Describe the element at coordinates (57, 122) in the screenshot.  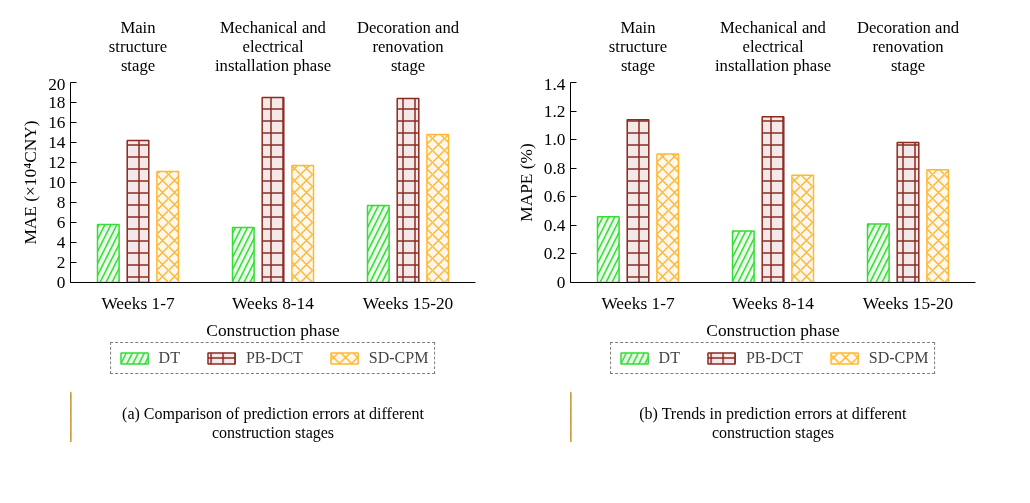
I see `y-tick-label: 16` at that location.